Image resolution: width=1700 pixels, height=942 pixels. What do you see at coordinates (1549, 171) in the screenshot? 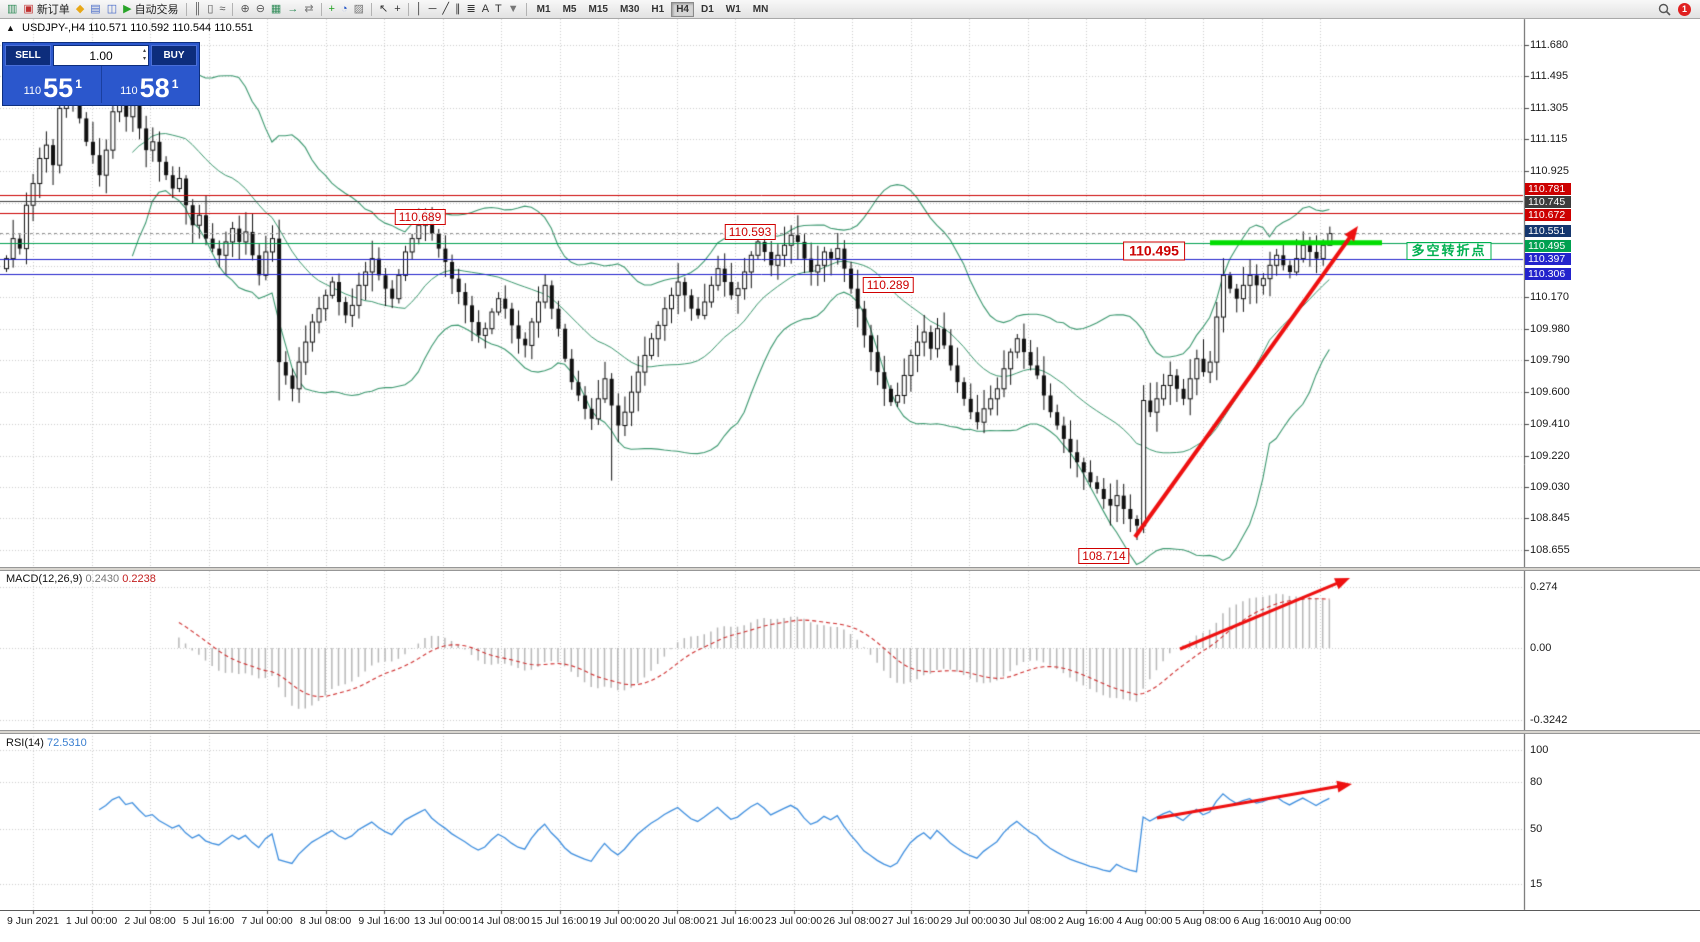
I see `price-axis-label: 110.925` at bounding box center [1549, 171].